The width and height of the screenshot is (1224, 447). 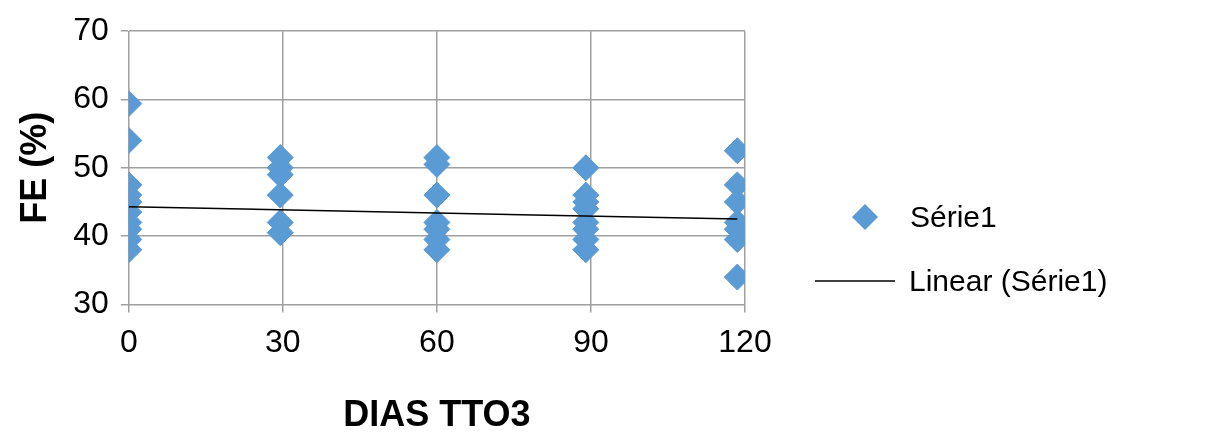 I want to click on x-tick-label: 90, so click(x=591, y=341).